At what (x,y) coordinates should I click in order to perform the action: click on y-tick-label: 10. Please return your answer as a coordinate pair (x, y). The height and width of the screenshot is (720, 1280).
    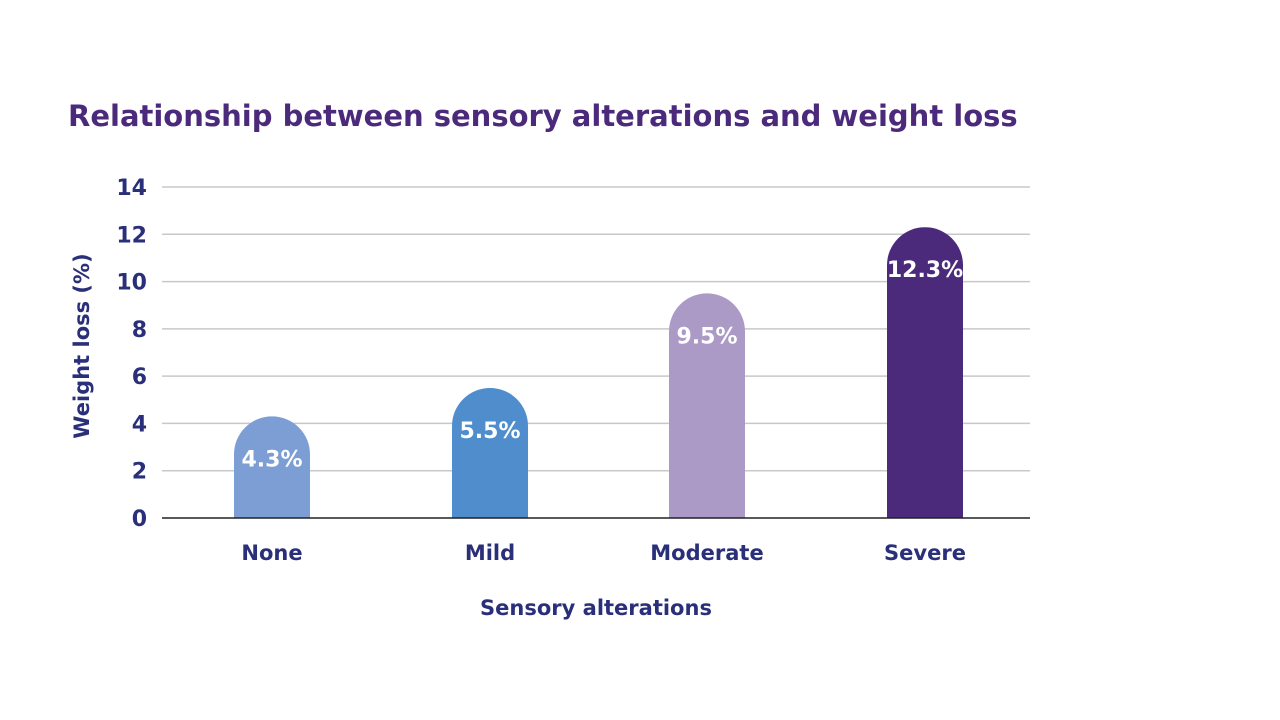
    Looking at the image, I should click on (131, 283).